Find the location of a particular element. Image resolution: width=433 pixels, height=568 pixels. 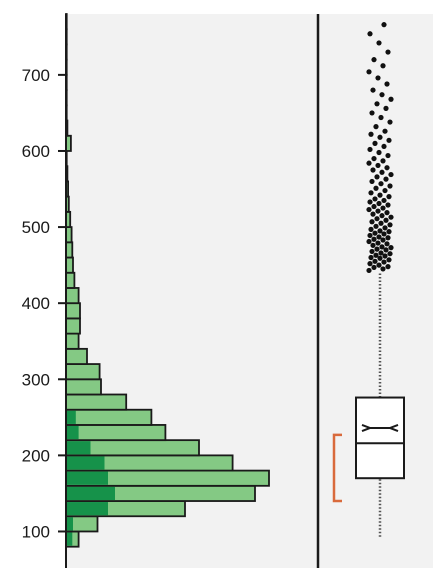

y-tick-label: 100 is located at coordinates (36, 531).